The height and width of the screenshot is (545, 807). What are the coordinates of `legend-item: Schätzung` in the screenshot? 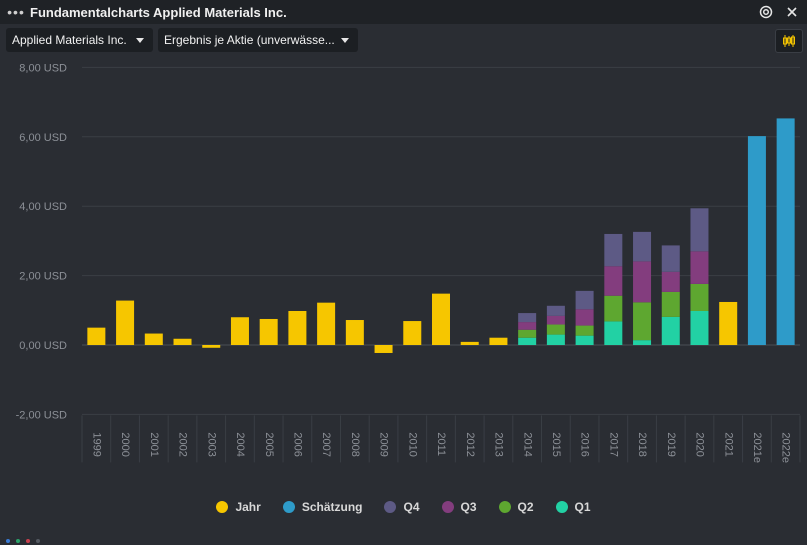 It's located at (322, 507).